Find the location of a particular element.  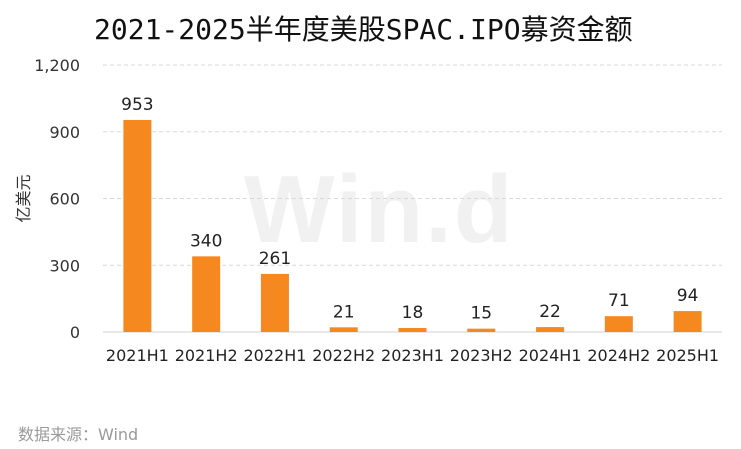

x-tick-label: 2023H2 is located at coordinates (481, 355).